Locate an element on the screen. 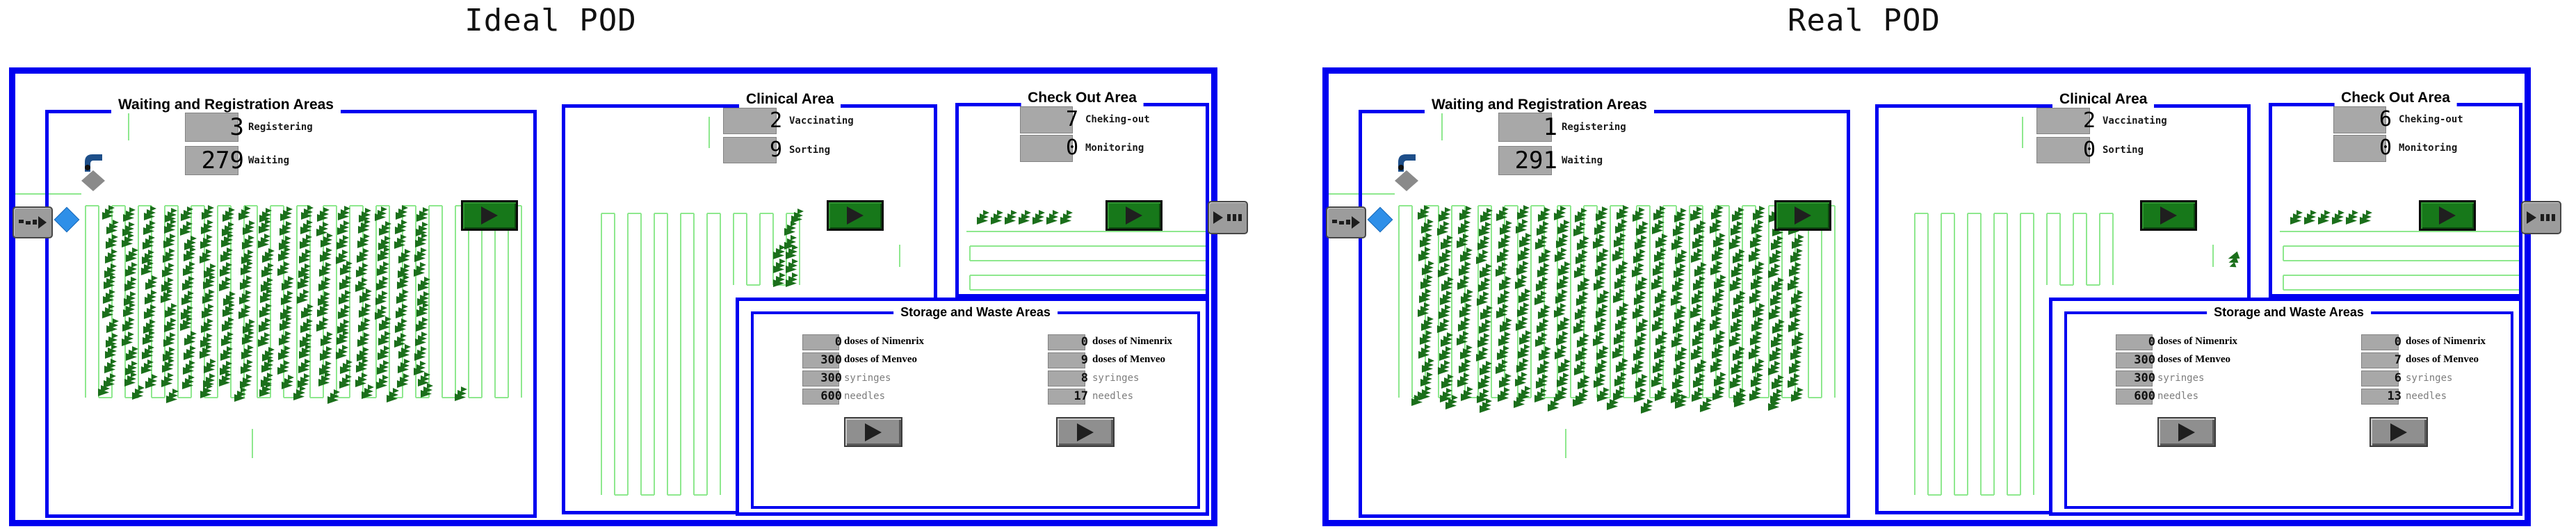  used-nimenrix-label: doses of Nimenrix is located at coordinates (1132, 341).